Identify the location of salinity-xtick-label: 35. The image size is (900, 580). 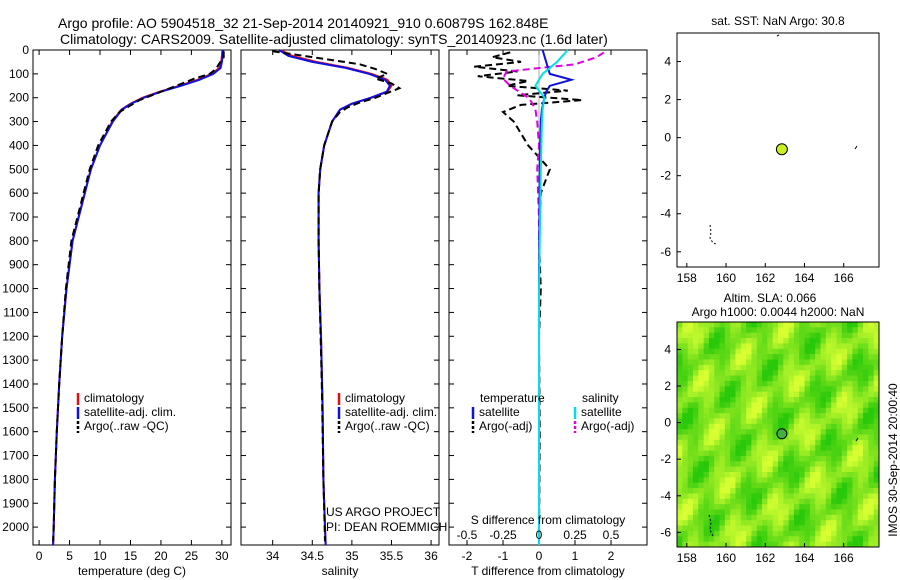
(352, 556).